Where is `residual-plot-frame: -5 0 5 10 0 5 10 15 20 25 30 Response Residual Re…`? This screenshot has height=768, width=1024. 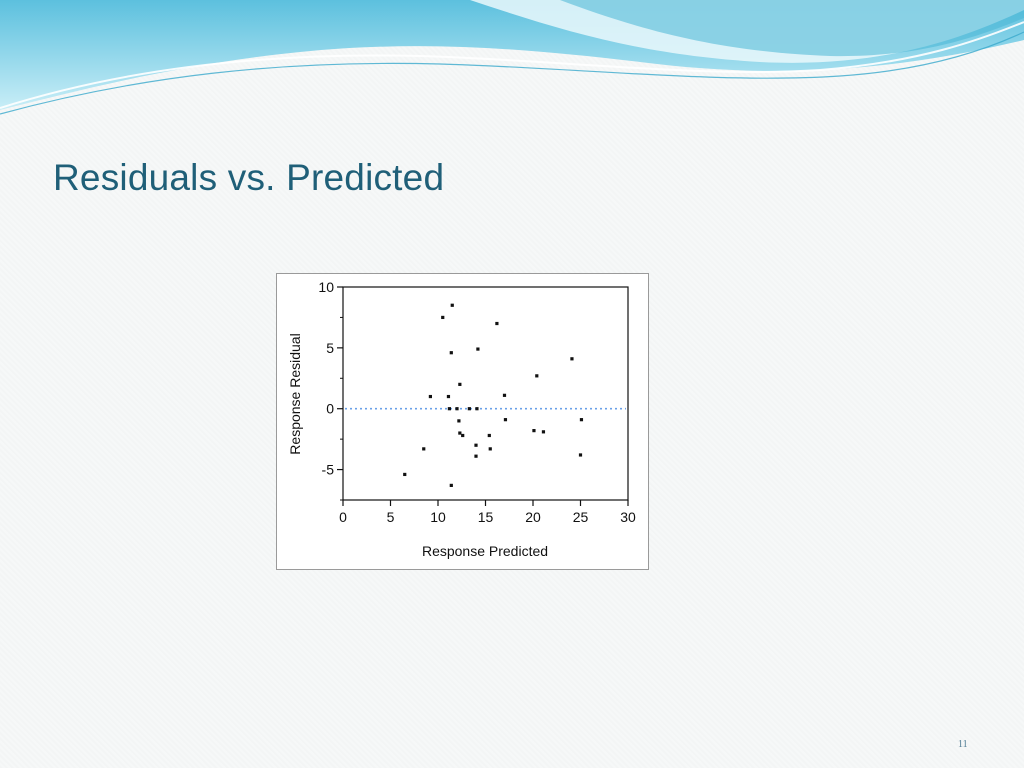
residual-plot-frame: -5 0 5 10 0 5 10 15 20 25 30 Response Residual Re… is located at coordinates (462, 421).